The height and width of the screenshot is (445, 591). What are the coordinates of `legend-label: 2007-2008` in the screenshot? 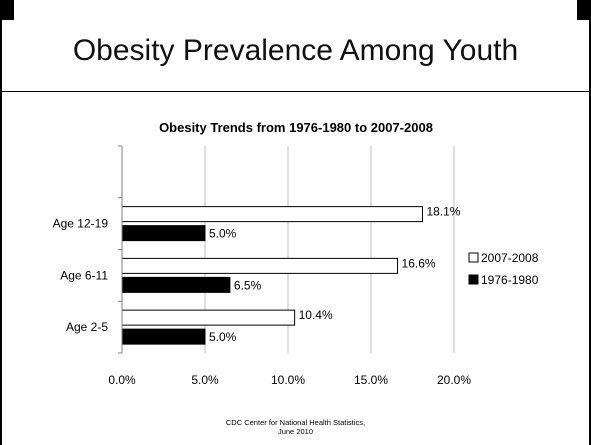 It's located at (510, 258).